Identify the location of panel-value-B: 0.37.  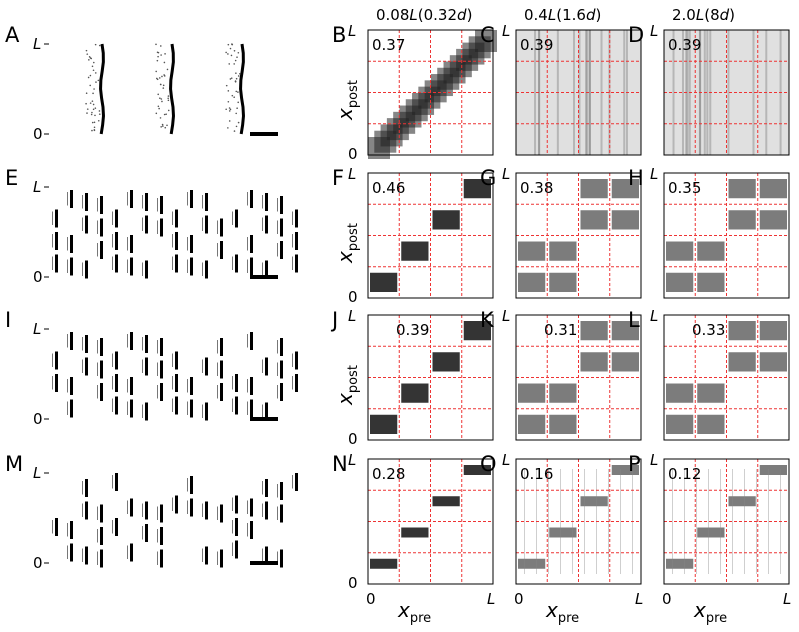
(388, 45).